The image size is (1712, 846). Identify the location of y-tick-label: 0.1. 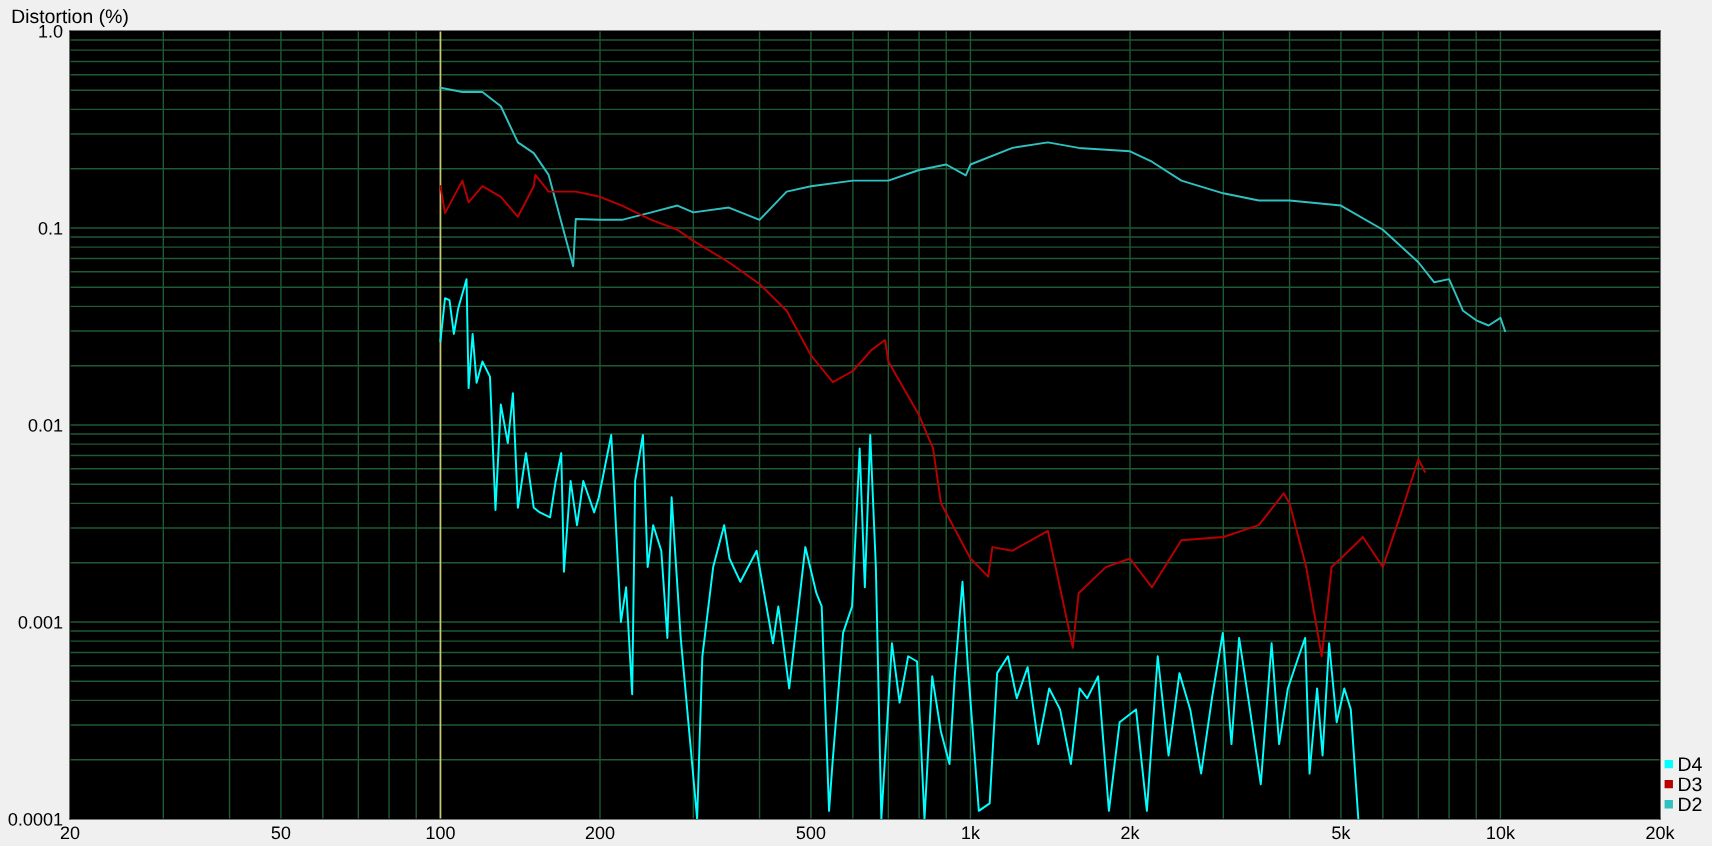
(50, 228).